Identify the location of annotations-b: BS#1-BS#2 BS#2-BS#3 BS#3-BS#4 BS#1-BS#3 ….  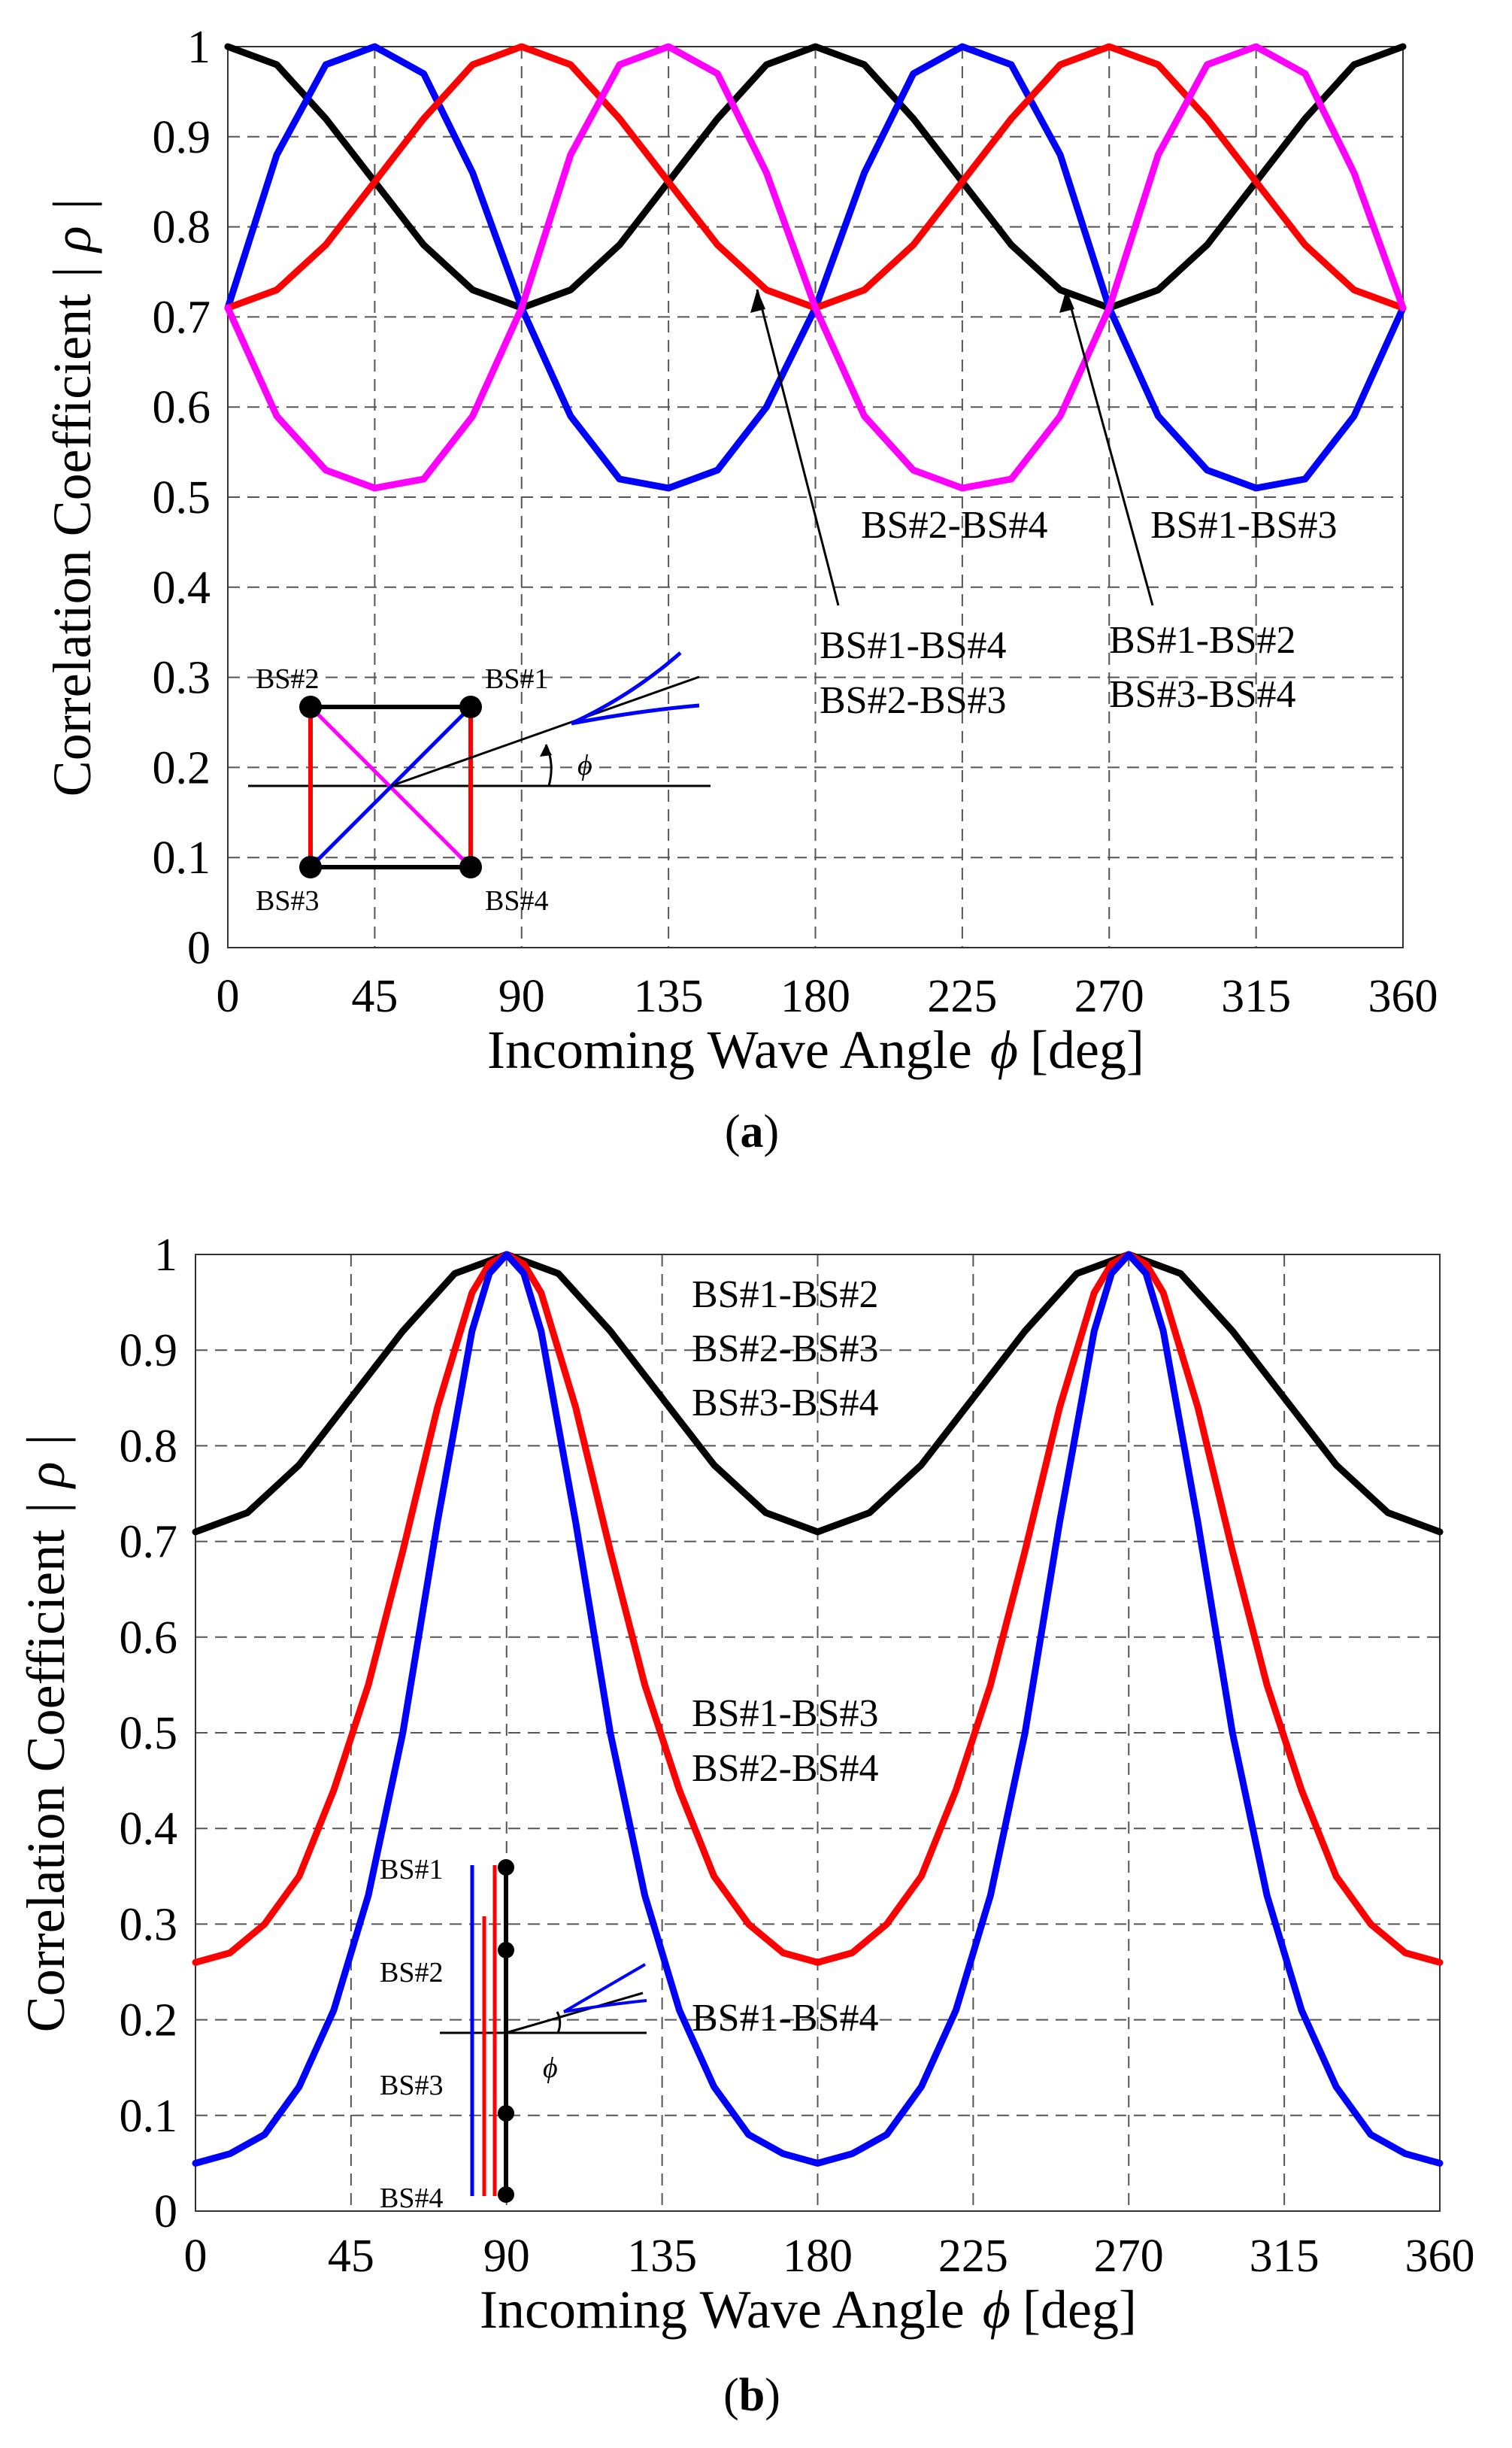
(785, 1656).